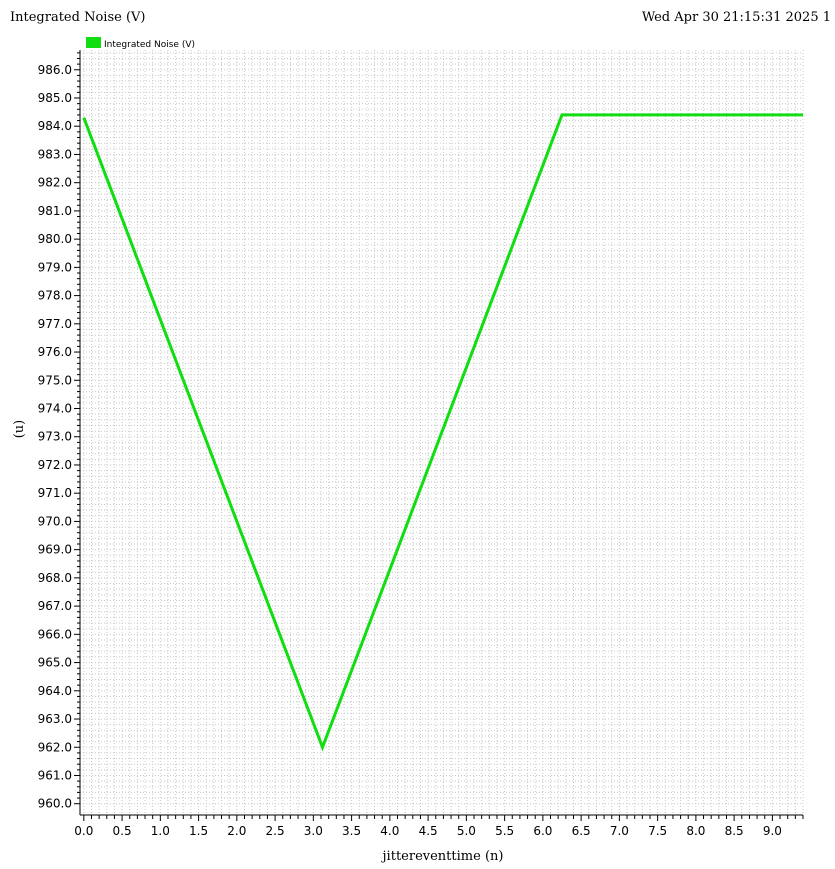  I want to click on x-tick-label: 5.5, so click(504, 831).